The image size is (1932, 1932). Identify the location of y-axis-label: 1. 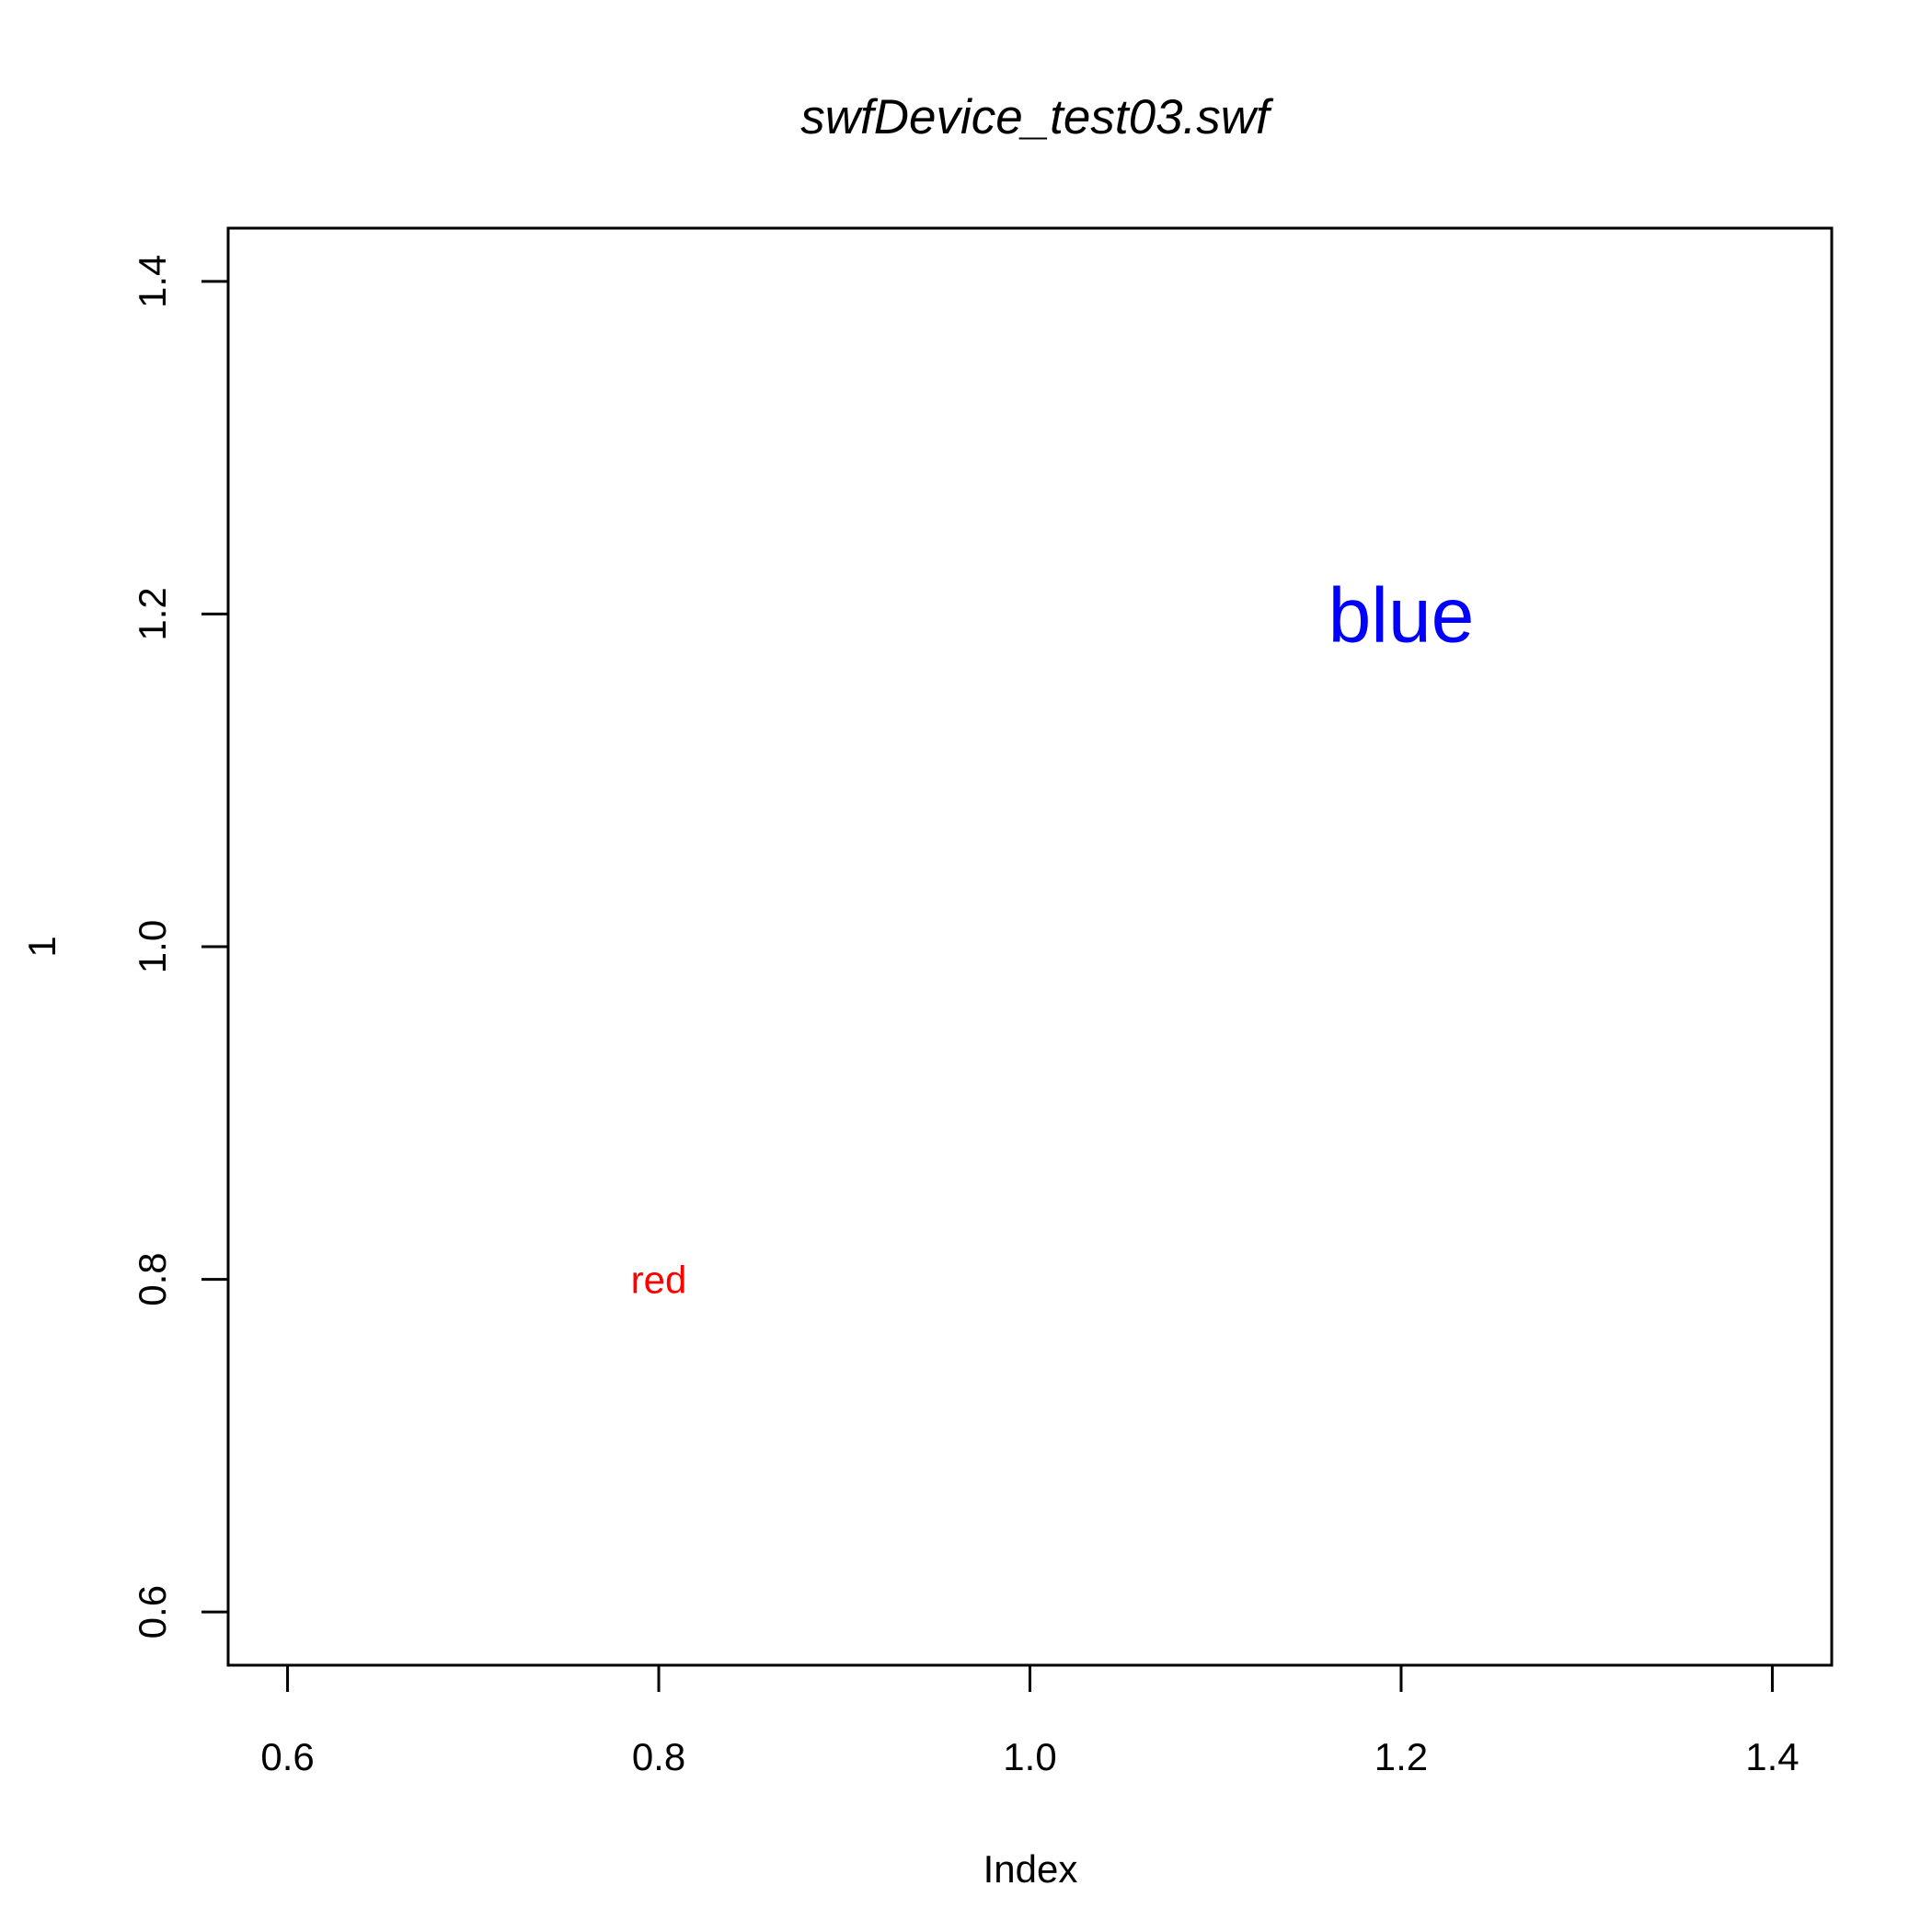
(41, 947).